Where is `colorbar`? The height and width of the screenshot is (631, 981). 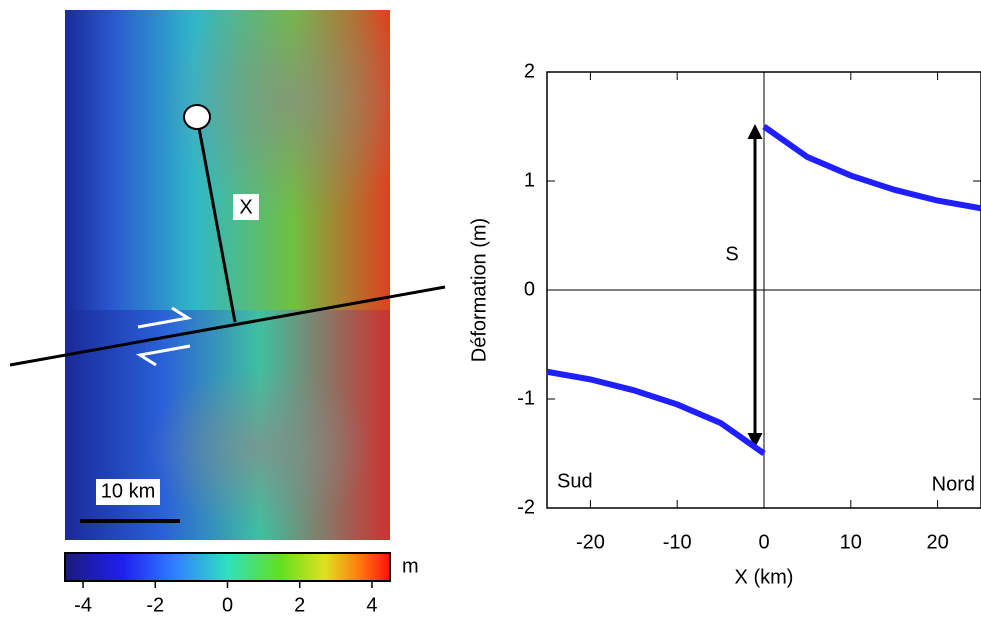
colorbar is located at coordinates (227, 567).